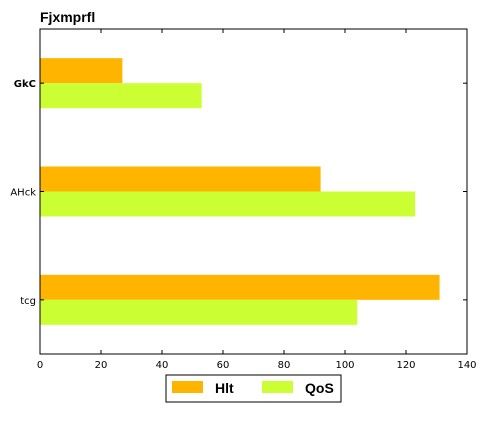 The image size is (488, 427). I want to click on legend-swatch-qos, so click(277, 387).